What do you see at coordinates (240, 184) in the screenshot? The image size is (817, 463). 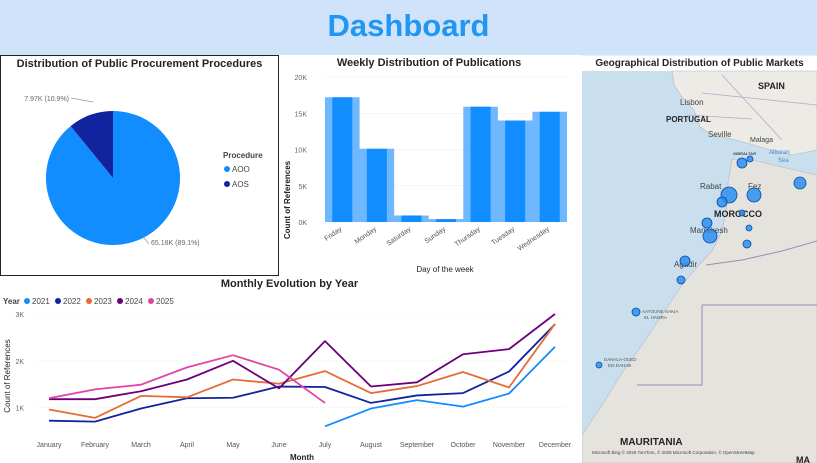 I see `legend-aos-label: AOS` at bounding box center [240, 184].